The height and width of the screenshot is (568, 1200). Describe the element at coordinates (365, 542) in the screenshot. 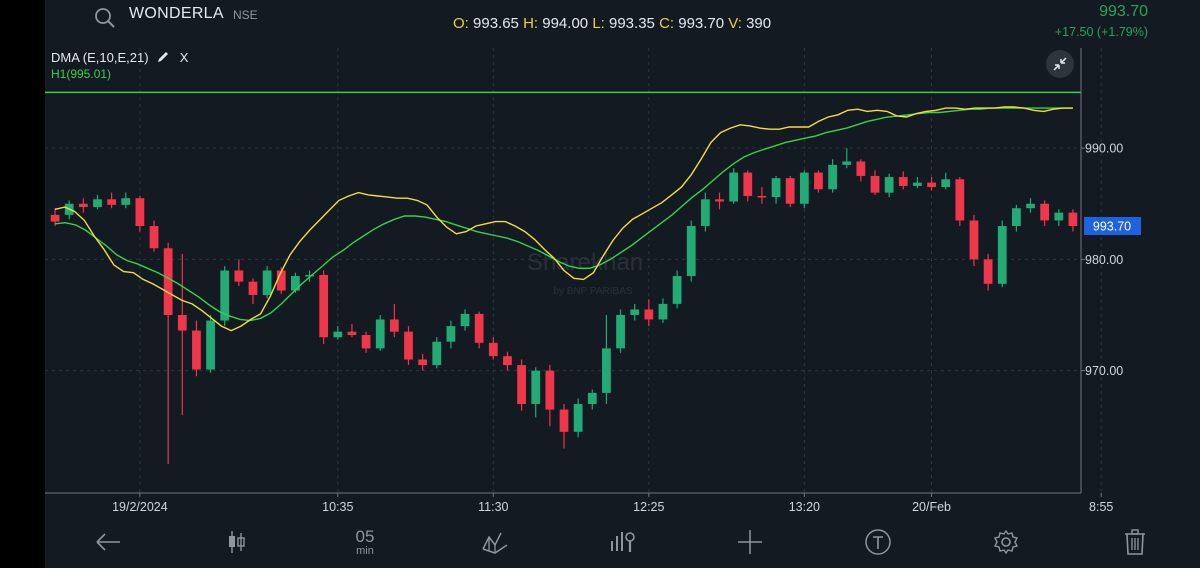

I see `interval-button: 05 min` at that location.